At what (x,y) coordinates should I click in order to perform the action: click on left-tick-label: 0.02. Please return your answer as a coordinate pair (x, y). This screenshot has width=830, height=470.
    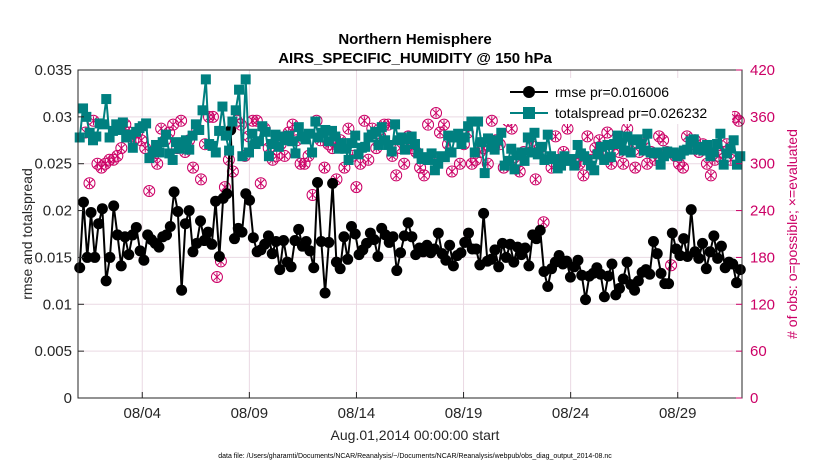
    Looking at the image, I should click on (57, 211).